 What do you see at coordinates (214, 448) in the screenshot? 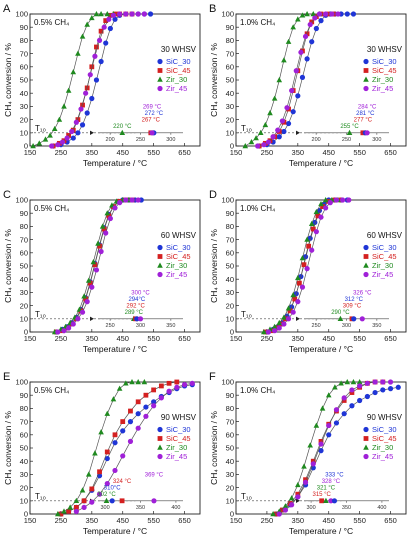
I see `y-axis-label: CH₄ conversion / %` at bounding box center [214, 448].